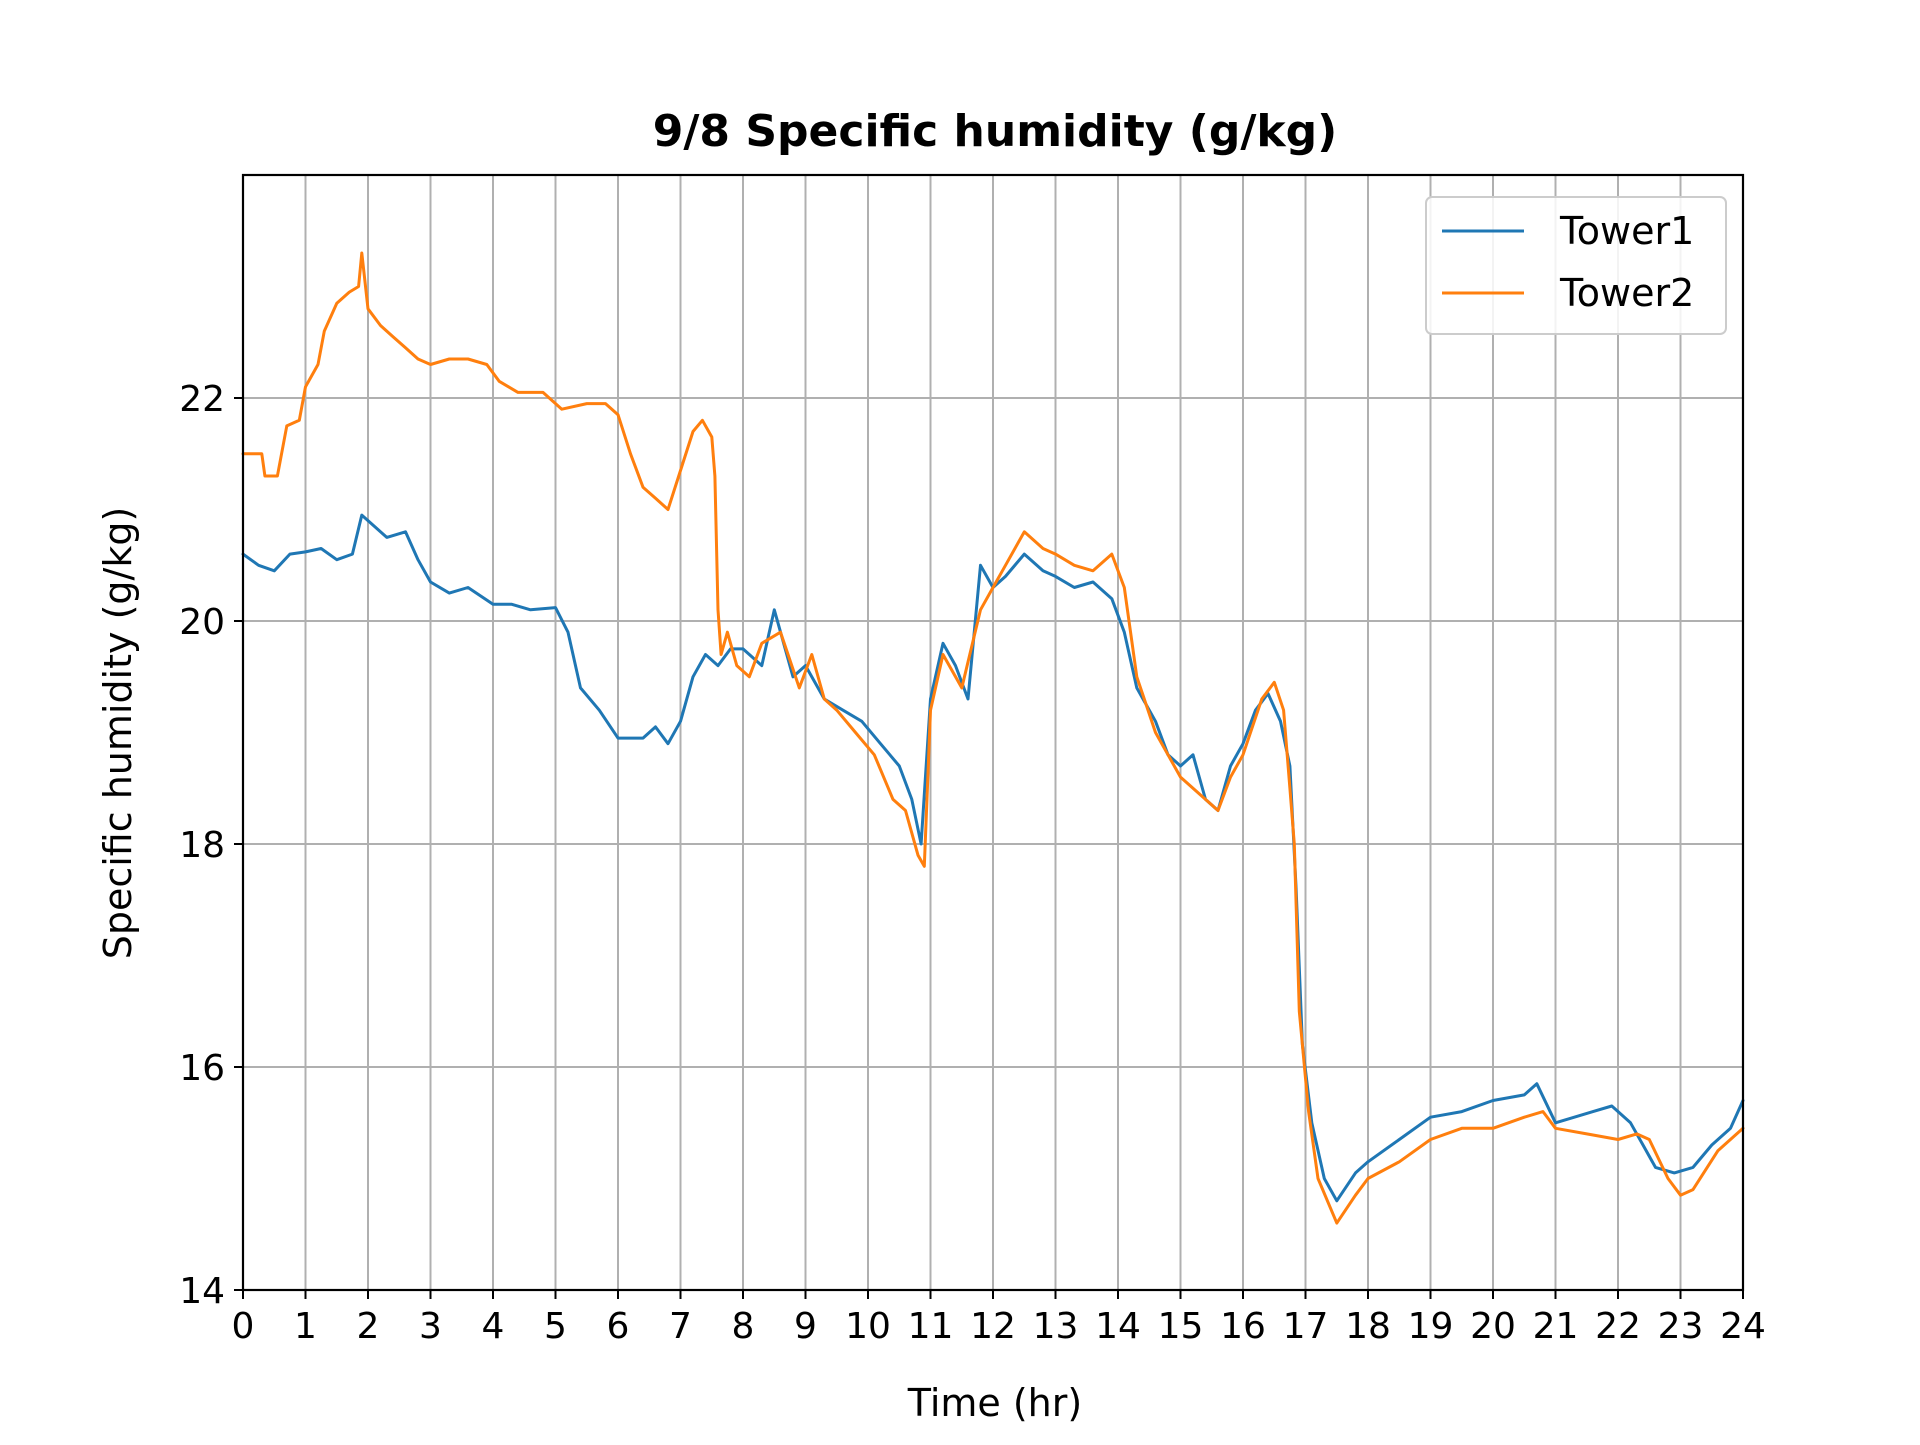 This screenshot has height=1445, width=1920. I want to click on x-tick-label: 5, so click(555, 1326).